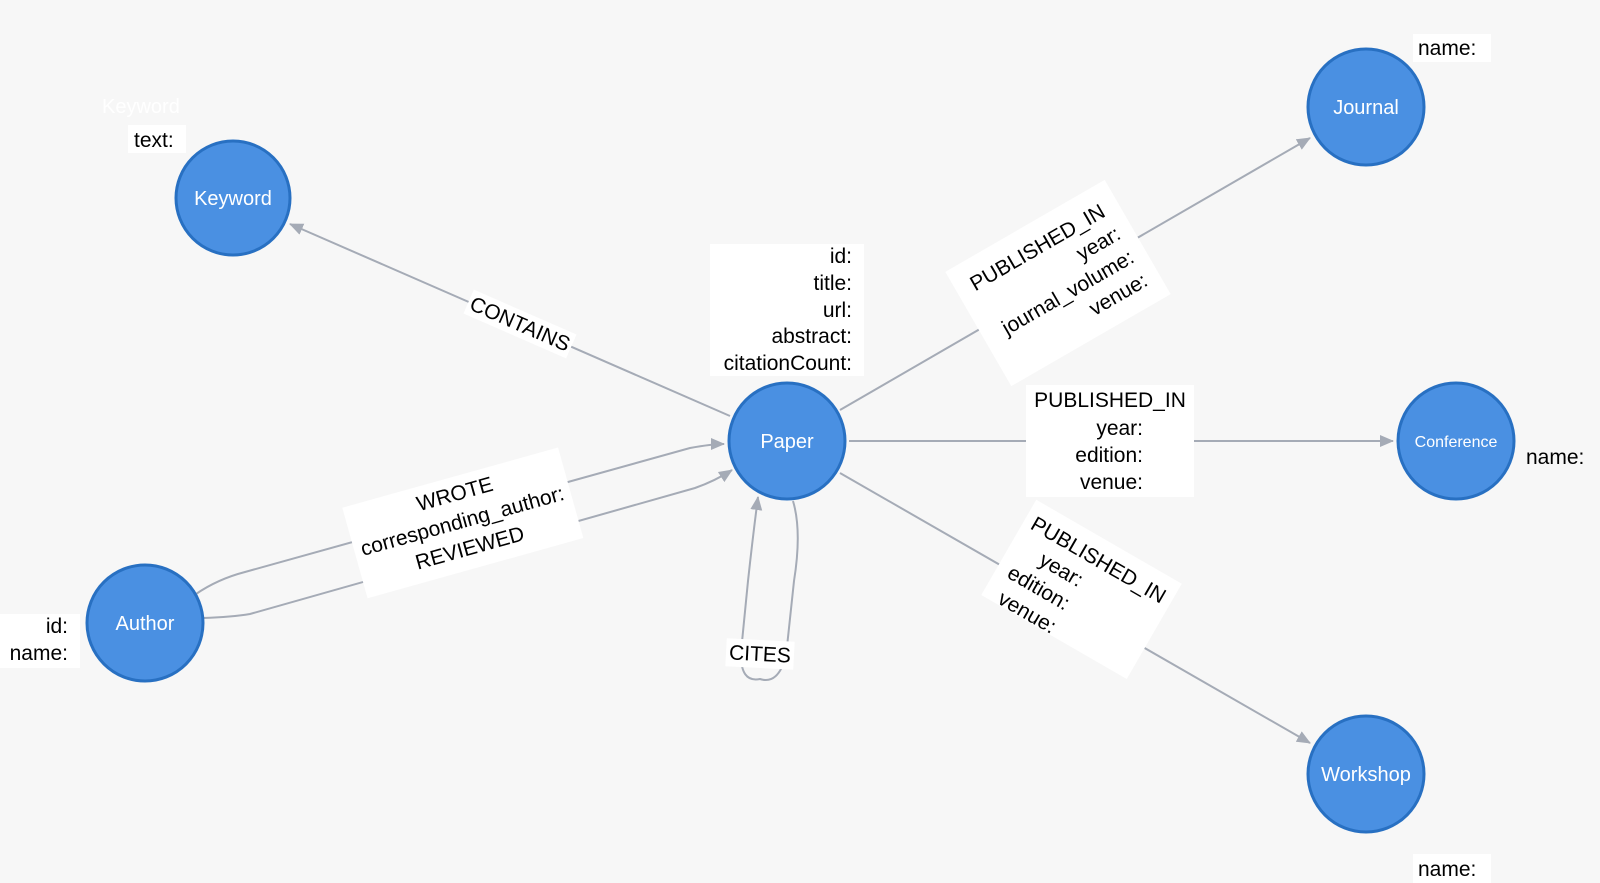 The height and width of the screenshot is (883, 1600). What do you see at coordinates (197, 176) in the screenshot?
I see `node-keyword: Keyword text: Keyword` at bounding box center [197, 176].